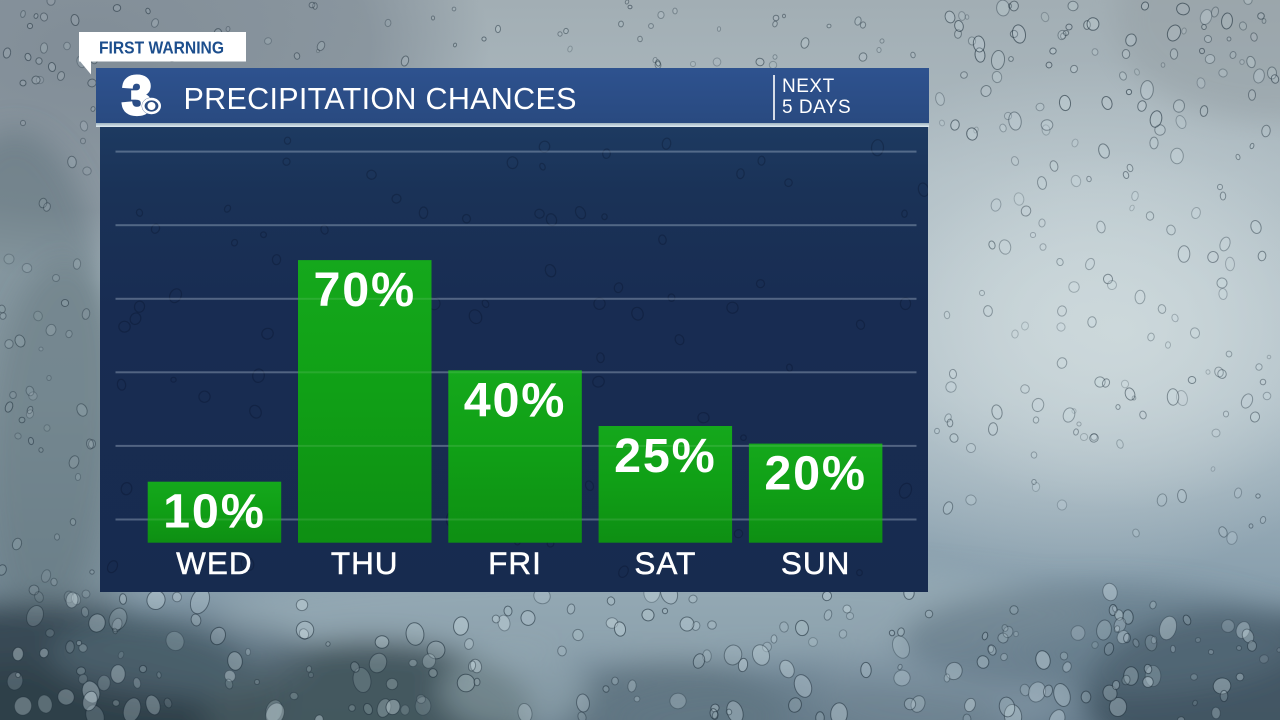 This screenshot has width=1280, height=720. What do you see at coordinates (364, 563) in the screenshot?
I see `svg-text: THU` at bounding box center [364, 563].